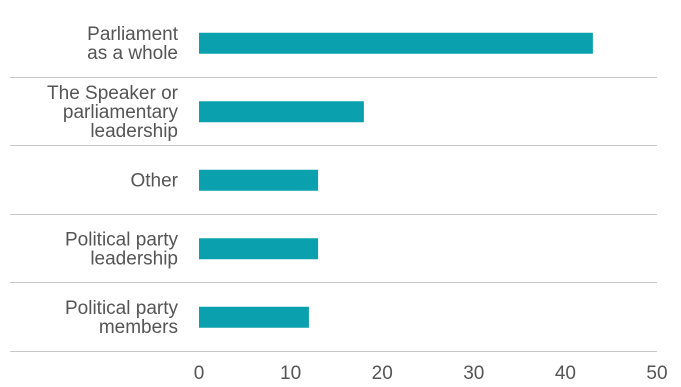  I want to click on x-tick-label: 10, so click(290, 373).